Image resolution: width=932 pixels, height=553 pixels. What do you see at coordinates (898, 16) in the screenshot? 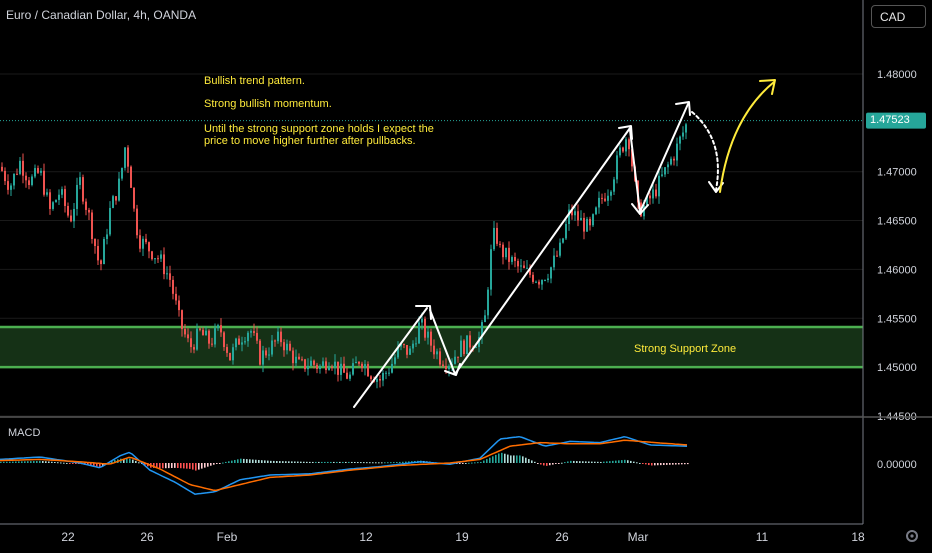
I see `currency-button: CAD` at bounding box center [898, 16].